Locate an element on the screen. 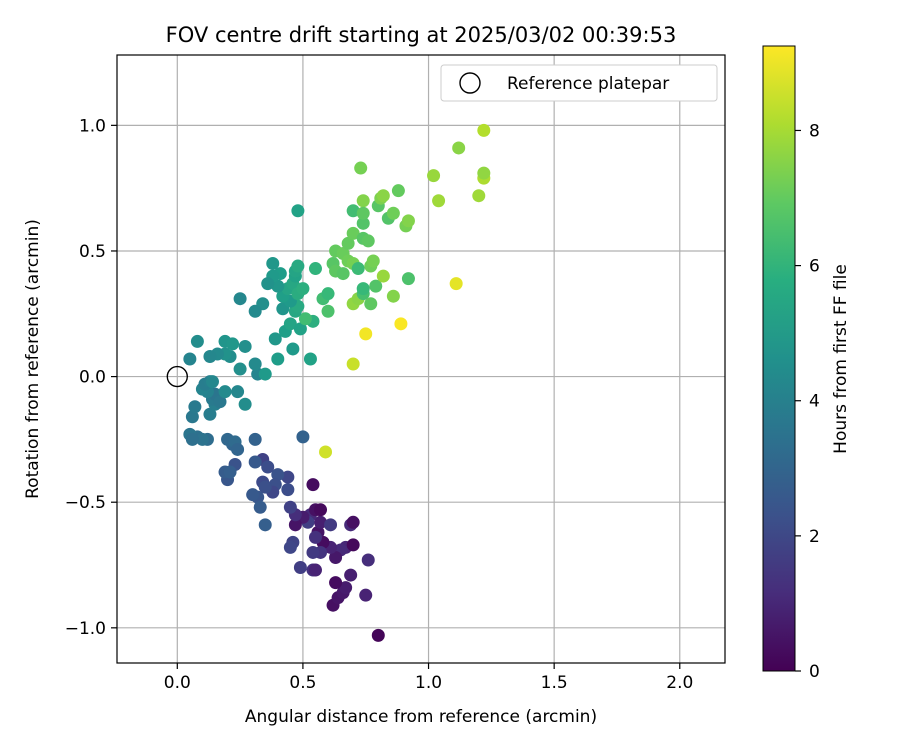 The image size is (900, 750). colorbar-ticks: 0 2 4 6 8 is located at coordinates (807, 401).